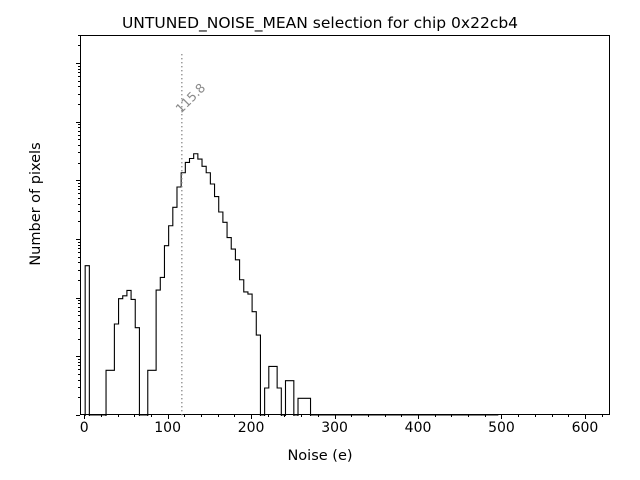 The image size is (640, 480). I want to click on x-axis-label: Noise (e), so click(320, 456).